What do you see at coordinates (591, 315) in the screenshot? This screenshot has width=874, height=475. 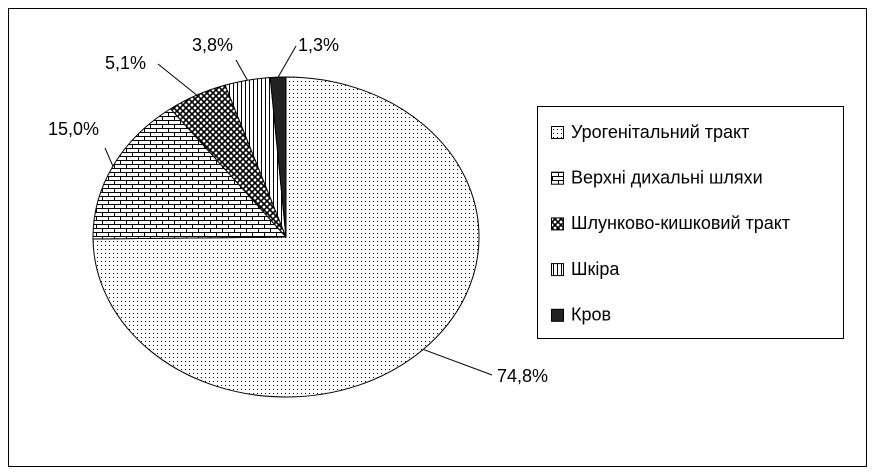 I see `legend-label: Кров` at bounding box center [591, 315].